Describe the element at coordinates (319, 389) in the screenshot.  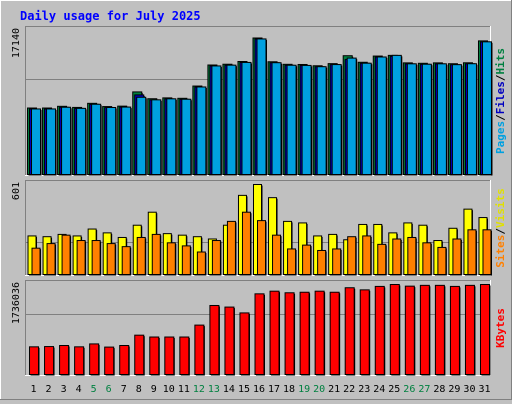
I see `x-tick-label-day-20: 20` at that location.